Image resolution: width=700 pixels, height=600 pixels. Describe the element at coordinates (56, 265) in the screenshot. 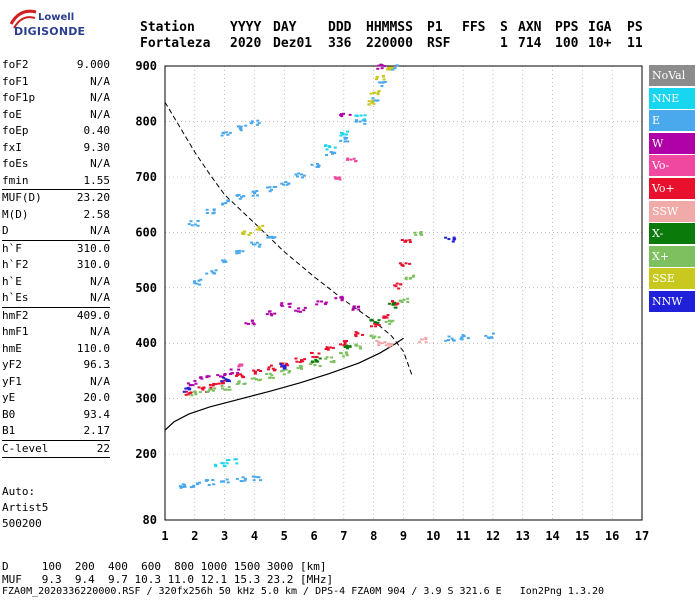

I see `param-row: h`F2 310.0` at that location.